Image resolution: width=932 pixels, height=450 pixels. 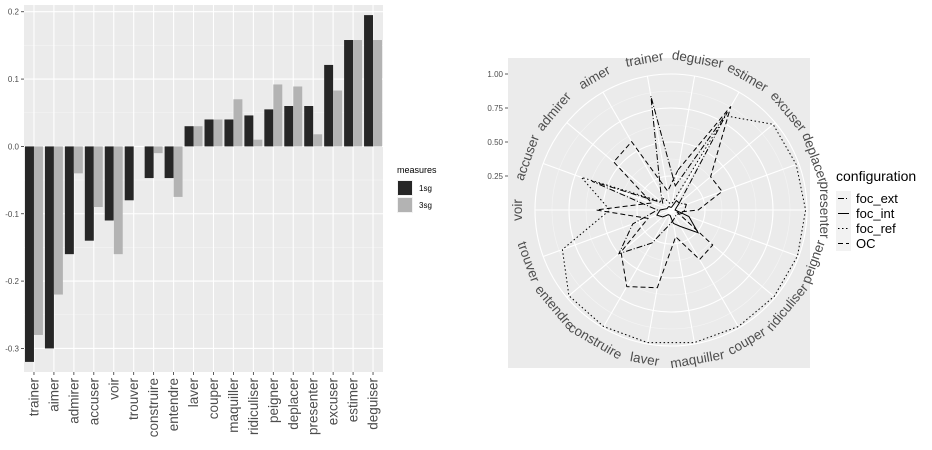 What do you see at coordinates (273, 401) in the screenshot?
I see `x-tick-label: peigner` at bounding box center [273, 401].